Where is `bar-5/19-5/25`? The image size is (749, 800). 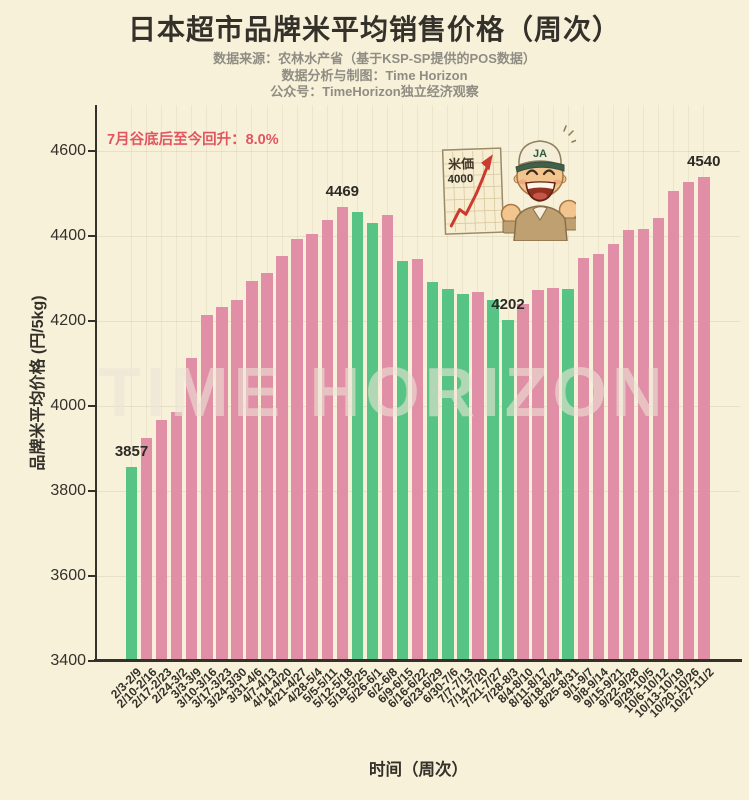
bar-5/19-5/25 is located at coordinates (357, 436).